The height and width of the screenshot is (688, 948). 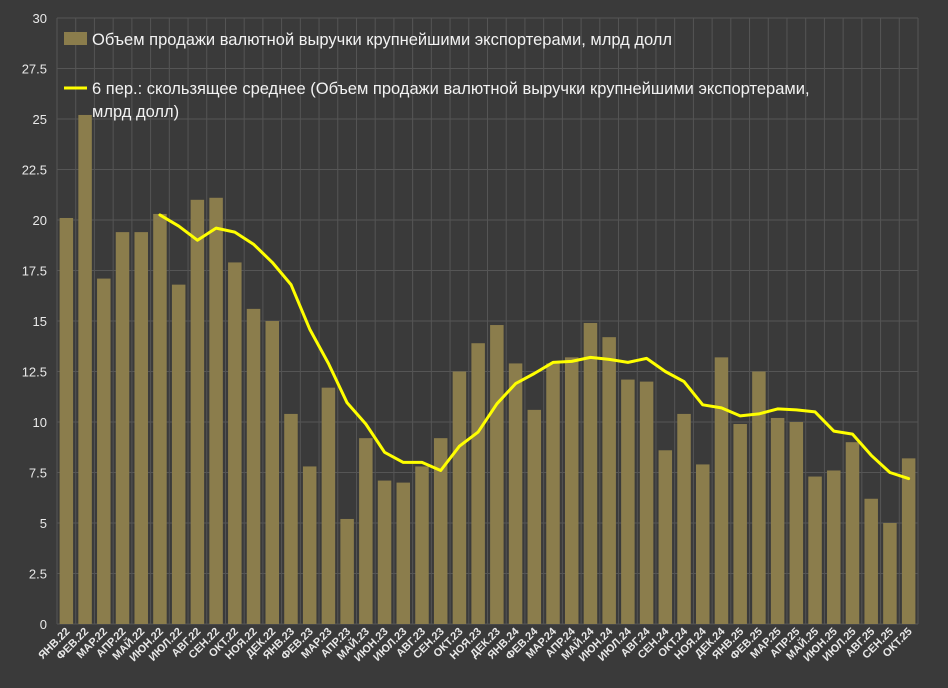 I want to click on y-tick-label: 15, so click(x=40, y=321).